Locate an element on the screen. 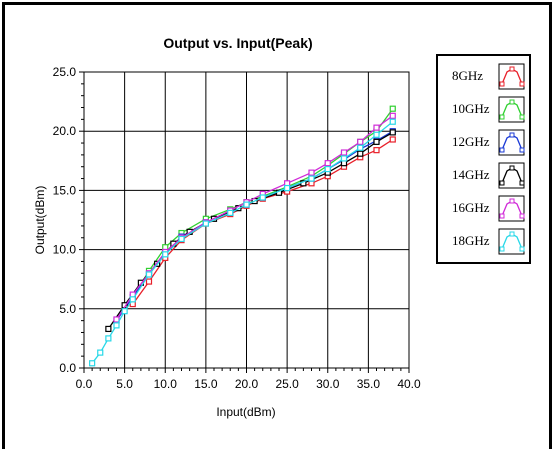  legend-item-16ghz: 16GHz is located at coordinates (488, 208).